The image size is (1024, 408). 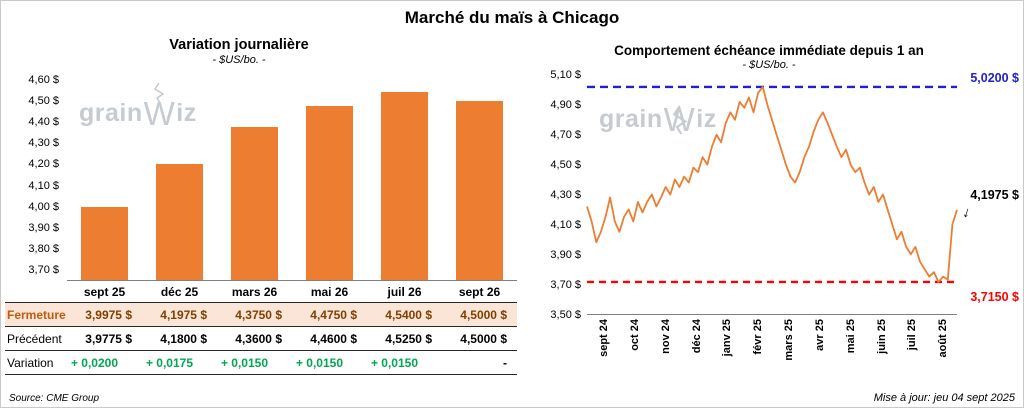 I want to click on y-tick-label: 4,90 $, so click(x=565, y=105).